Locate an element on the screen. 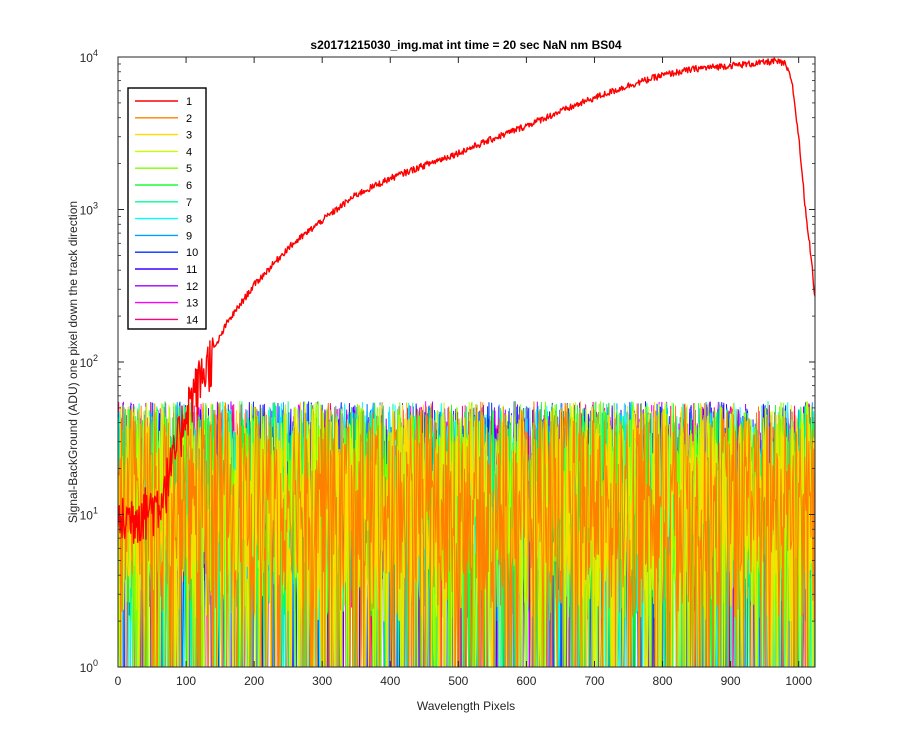 The image size is (900, 750). x-tick-label: 300 is located at coordinates (322, 681).